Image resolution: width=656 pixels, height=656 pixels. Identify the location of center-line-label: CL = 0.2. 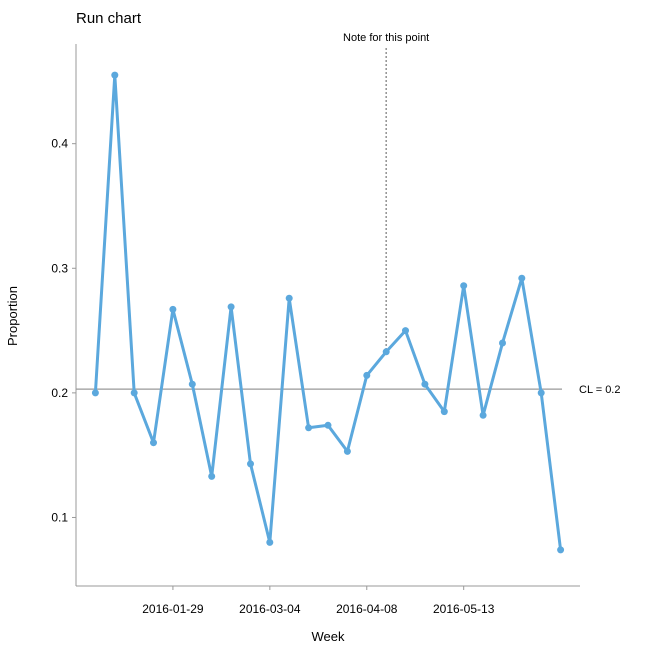
(599, 390).